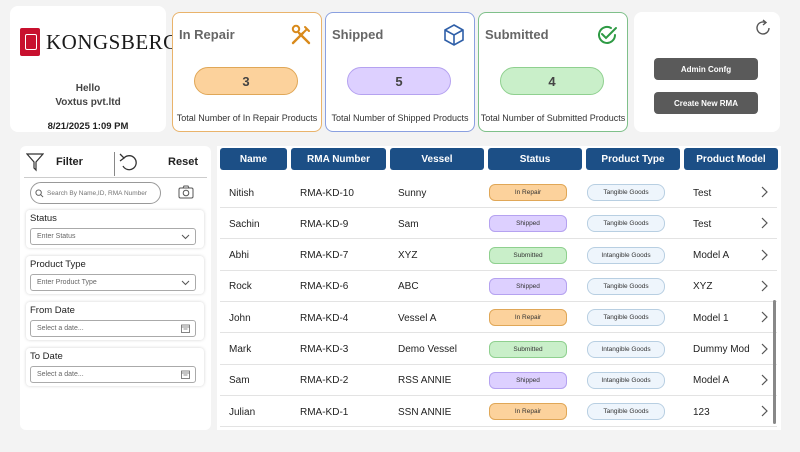 Image resolution: width=800 pixels, height=452 pixels. Describe the element at coordinates (103, 193) in the screenshot. I see `search-input` at that location.